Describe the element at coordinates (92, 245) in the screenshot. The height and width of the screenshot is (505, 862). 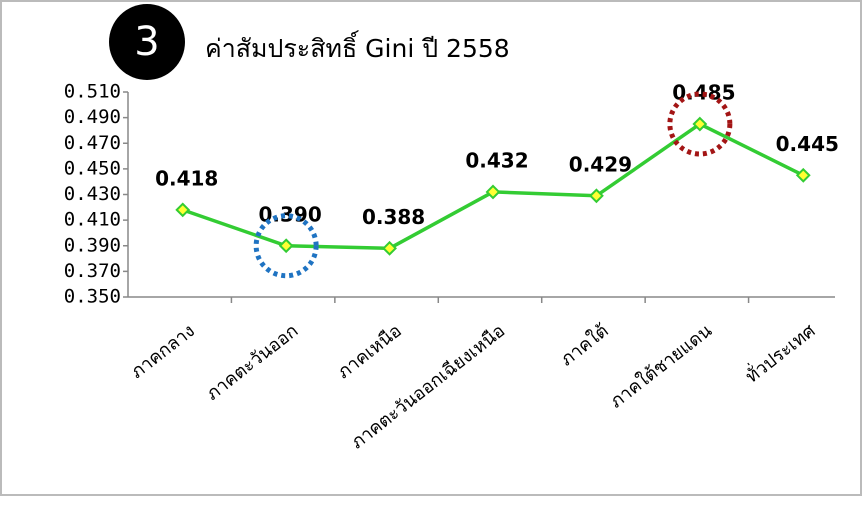
I see `y-tick-label: 0.390` at that location.